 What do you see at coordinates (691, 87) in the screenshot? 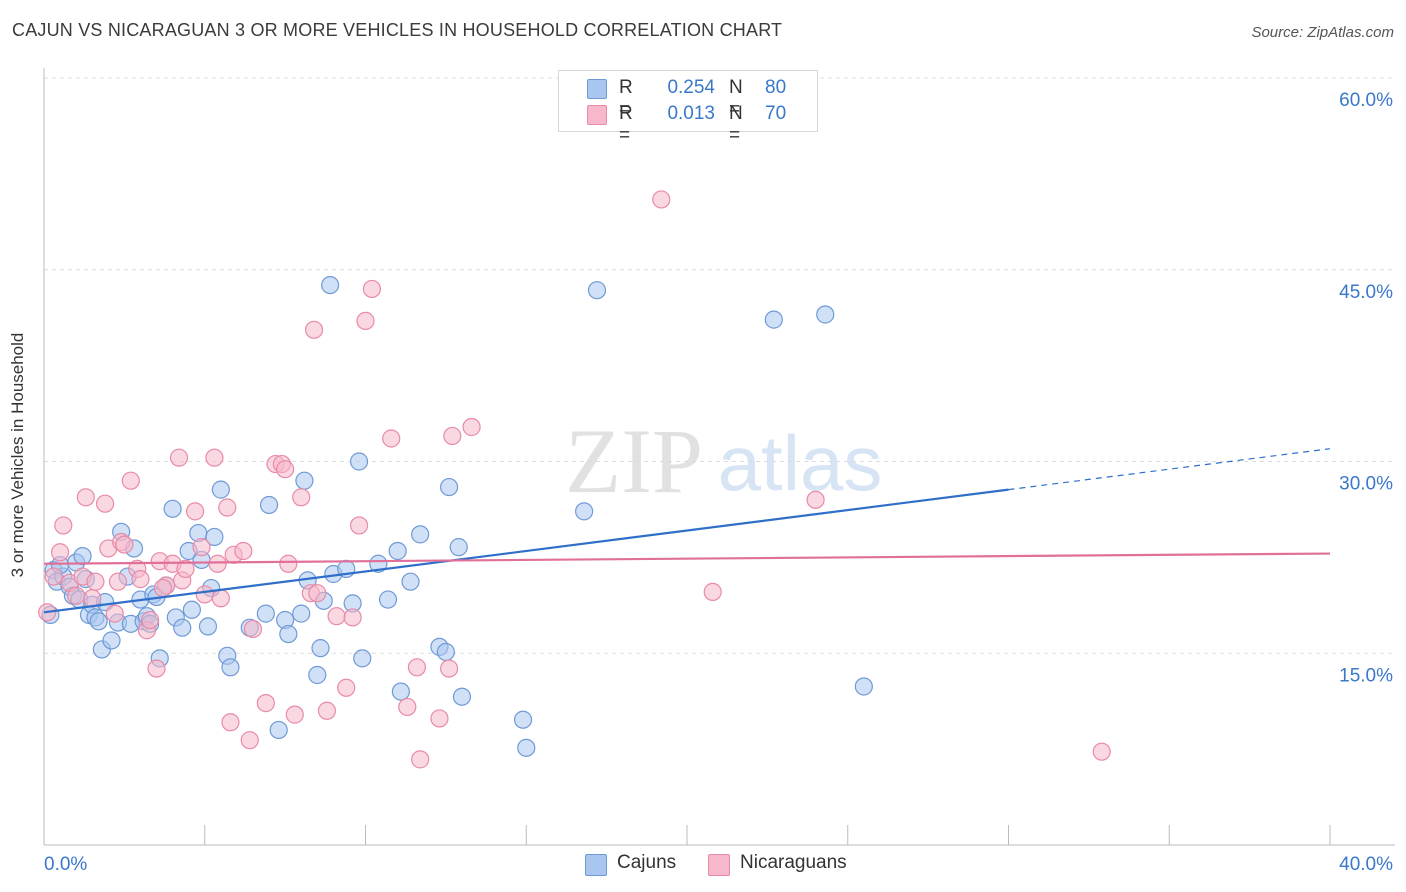
I see `legend-r-value: 0.254` at bounding box center [691, 87].